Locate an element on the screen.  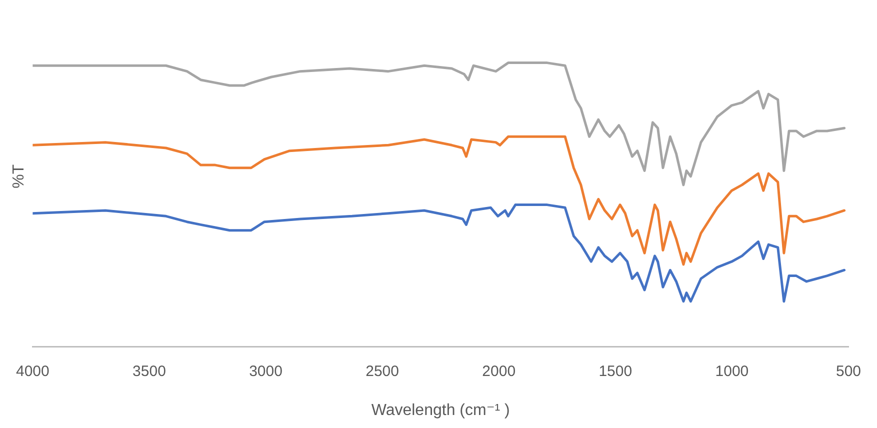
x-tick-label: 3500 is located at coordinates (149, 371).